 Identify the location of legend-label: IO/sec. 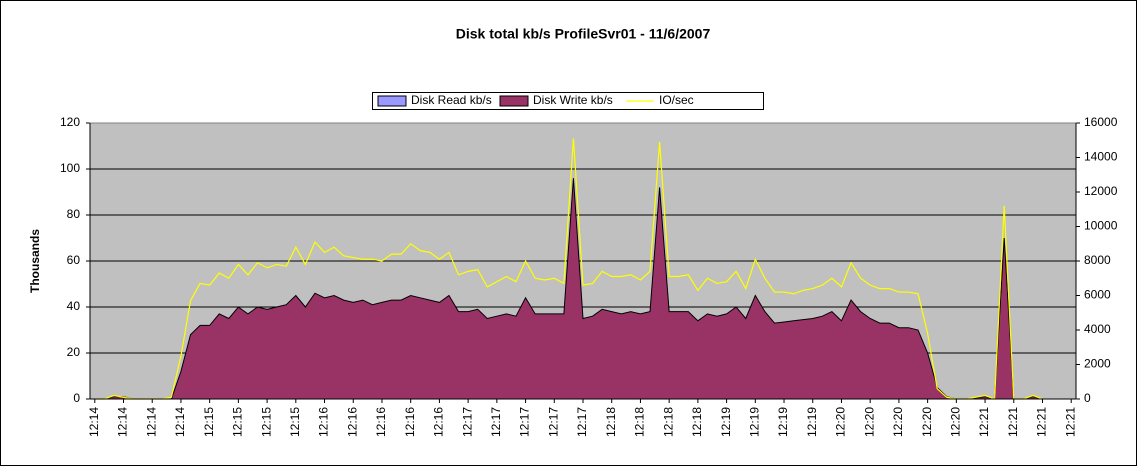
(676, 100).